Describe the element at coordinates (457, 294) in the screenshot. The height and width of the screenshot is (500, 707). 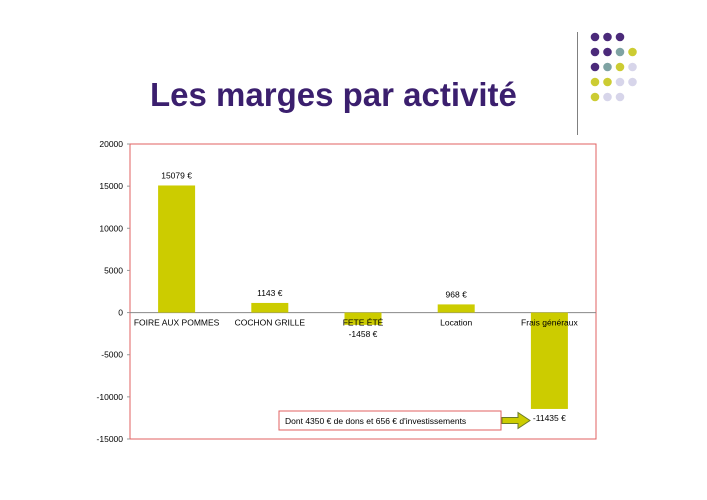
I see `data-label: 968 €` at that location.